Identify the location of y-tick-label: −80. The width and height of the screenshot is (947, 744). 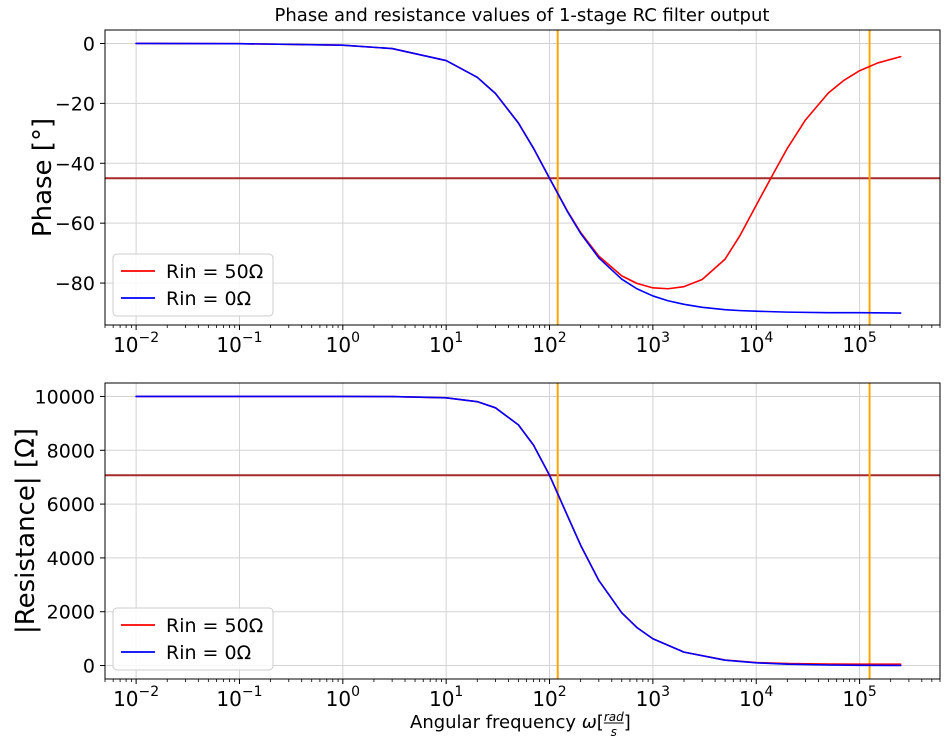
(75, 284).